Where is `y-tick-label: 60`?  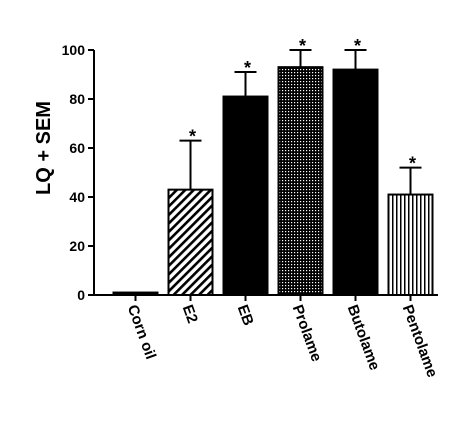 y-tick-label: 60 is located at coordinates (77, 148).